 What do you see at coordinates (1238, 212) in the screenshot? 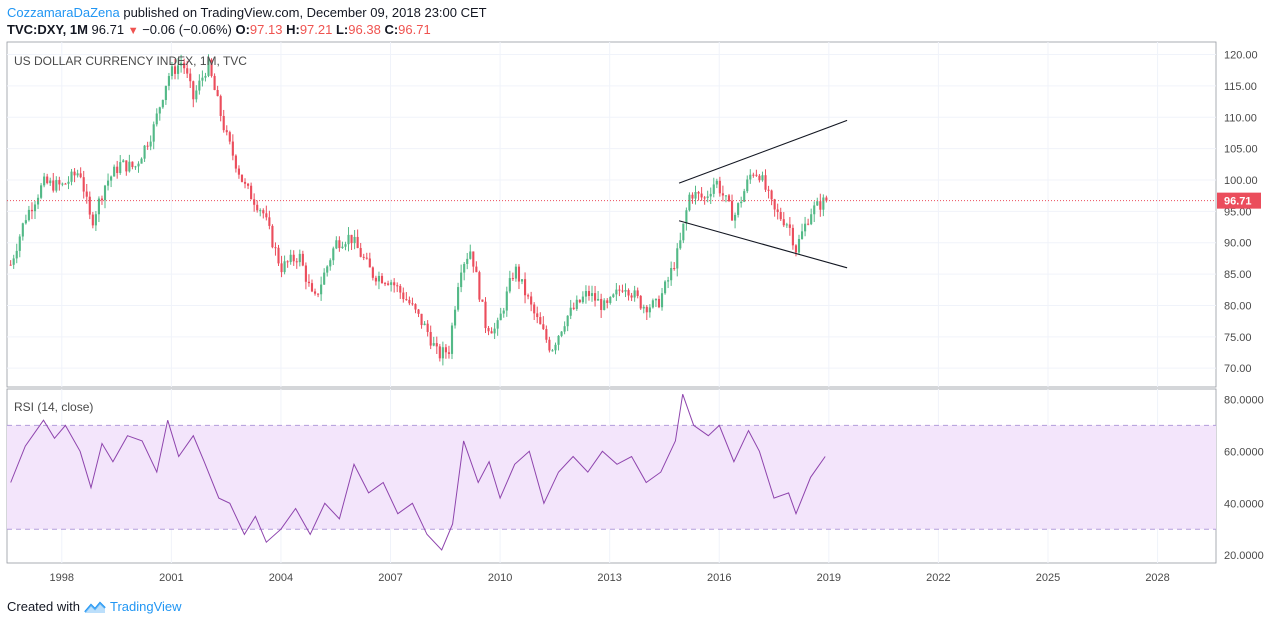
I see `price-tick-label: 95.00` at bounding box center [1238, 212].